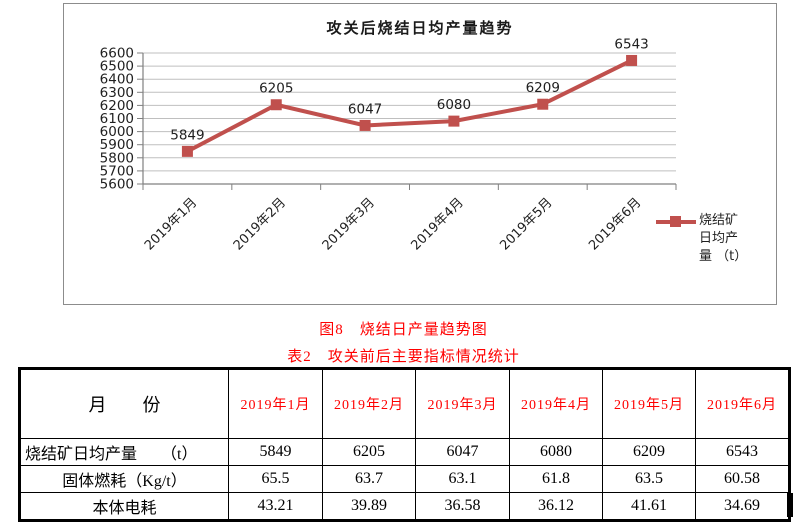 The image size is (807, 531). What do you see at coordinates (369, 452) in the screenshot?
I see `table-cell: 6205` at bounding box center [369, 452].